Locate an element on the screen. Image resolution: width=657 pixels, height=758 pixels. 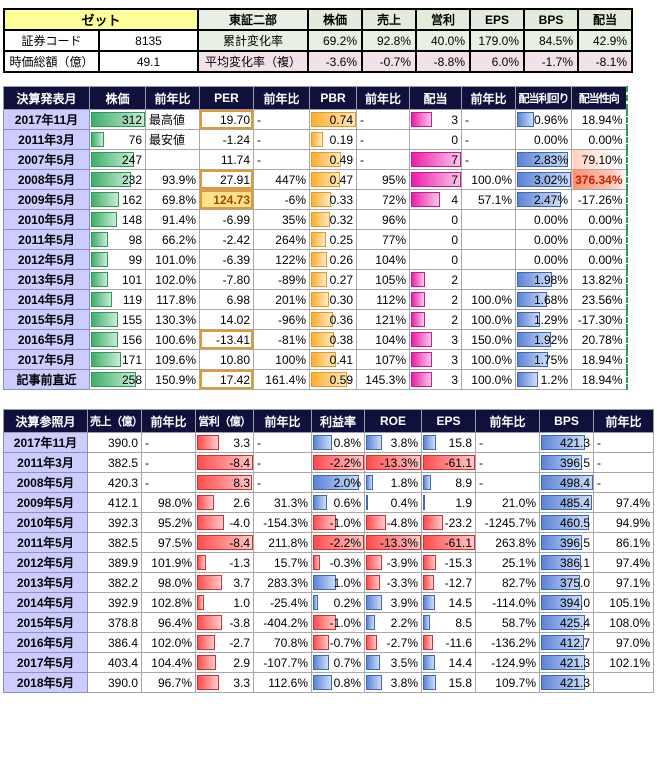
per-yoy-value: -89% is located at coordinates (291, 279).